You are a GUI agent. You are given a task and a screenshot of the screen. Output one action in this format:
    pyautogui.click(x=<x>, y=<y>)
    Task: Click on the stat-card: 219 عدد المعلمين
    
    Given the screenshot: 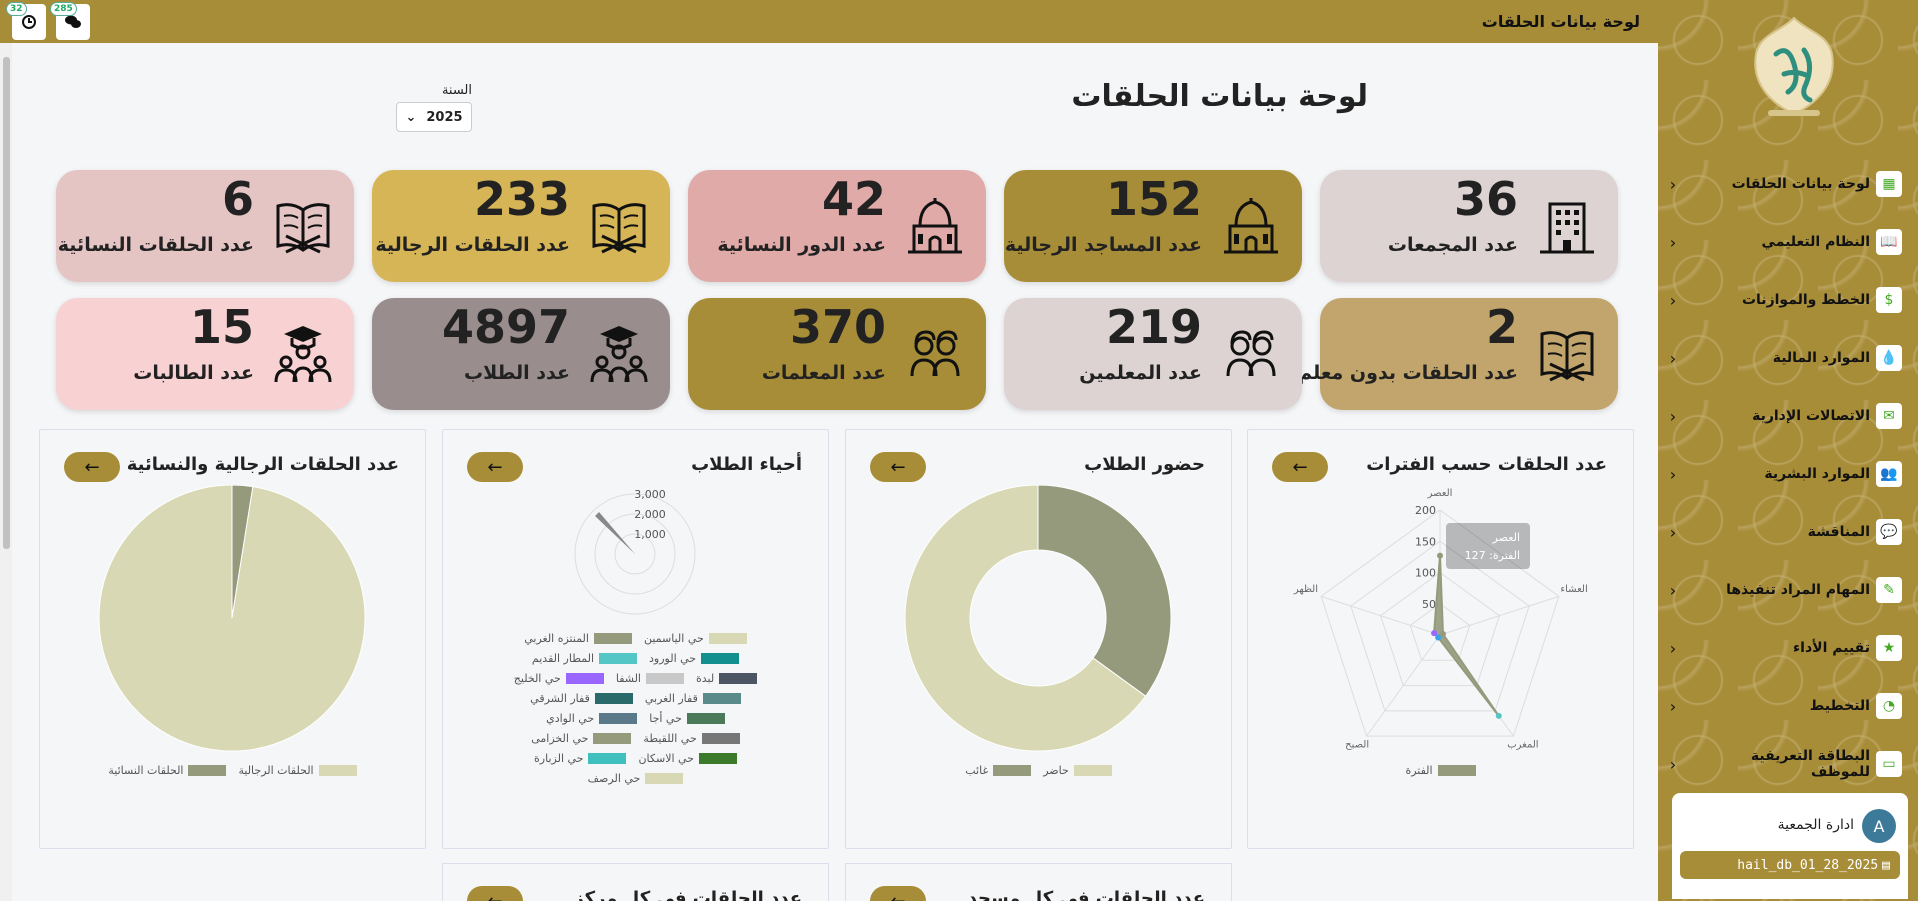 What is the action you would take?
    pyautogui.click(x=1153, y=354)
    